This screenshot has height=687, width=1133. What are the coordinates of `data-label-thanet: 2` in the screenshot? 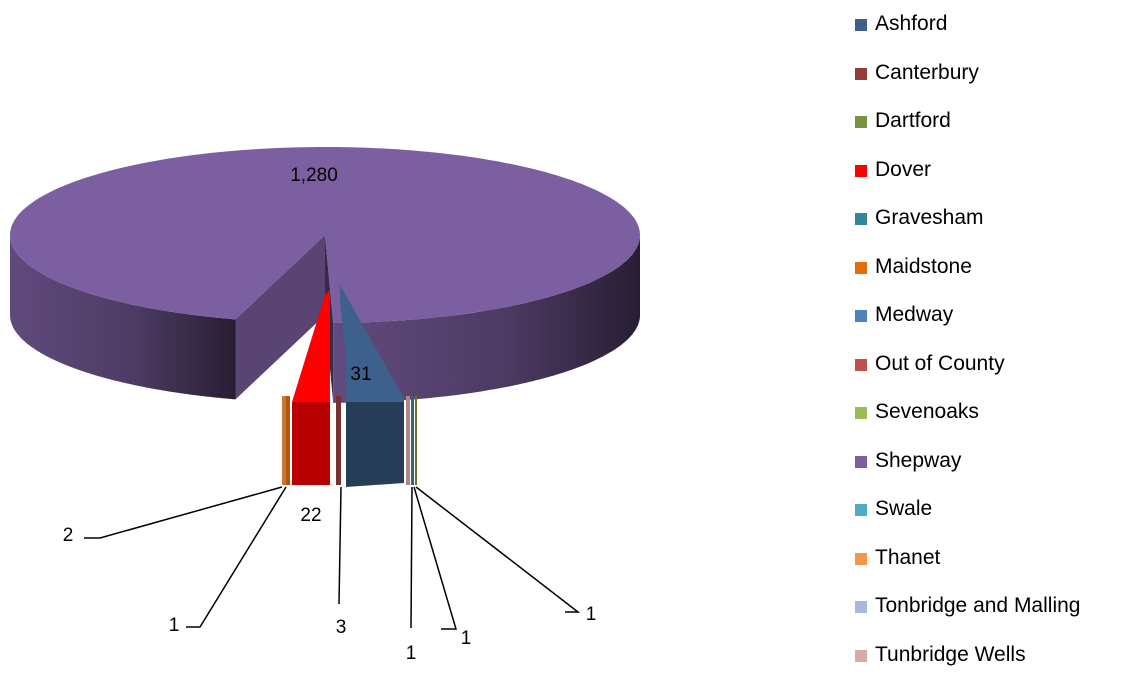 It's located at (68, 535).